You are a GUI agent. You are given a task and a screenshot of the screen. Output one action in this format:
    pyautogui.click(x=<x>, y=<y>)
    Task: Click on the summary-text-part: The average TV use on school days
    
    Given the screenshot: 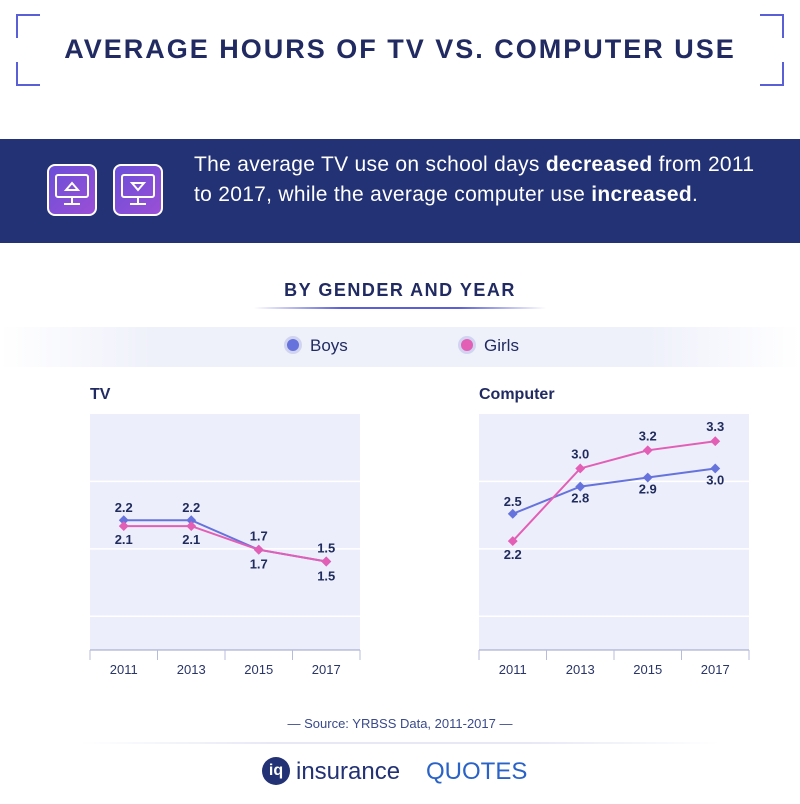 What is the action you would take?
    pyautogui.click(x=370, y=164)
    